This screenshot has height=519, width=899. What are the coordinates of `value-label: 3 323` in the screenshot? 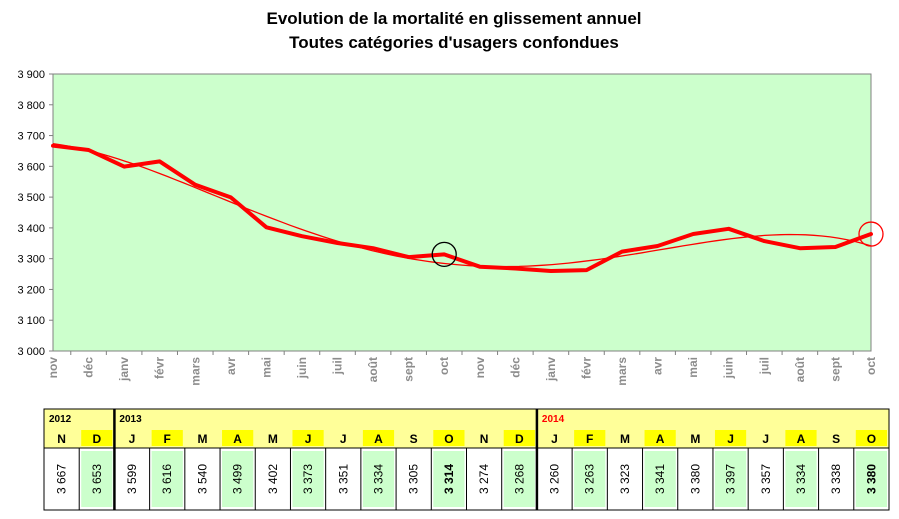 It's located at (625, 479).